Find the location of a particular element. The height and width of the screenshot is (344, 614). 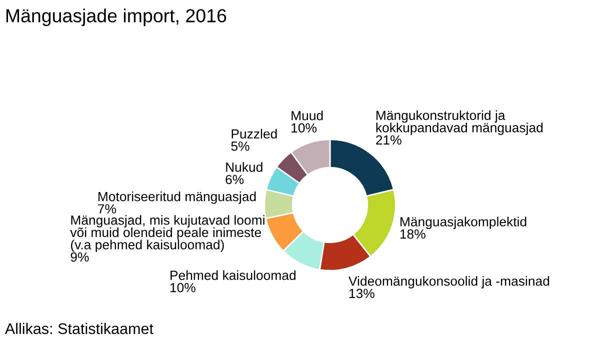

slice-label: Motoriseeritud mänguasjad is located at coordinates (177, 198).